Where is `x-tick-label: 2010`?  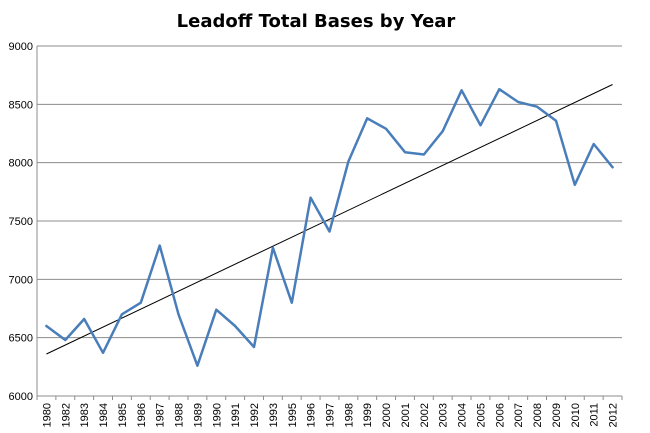 x-tick-label: 2010 is located at coordinates (576, 415).